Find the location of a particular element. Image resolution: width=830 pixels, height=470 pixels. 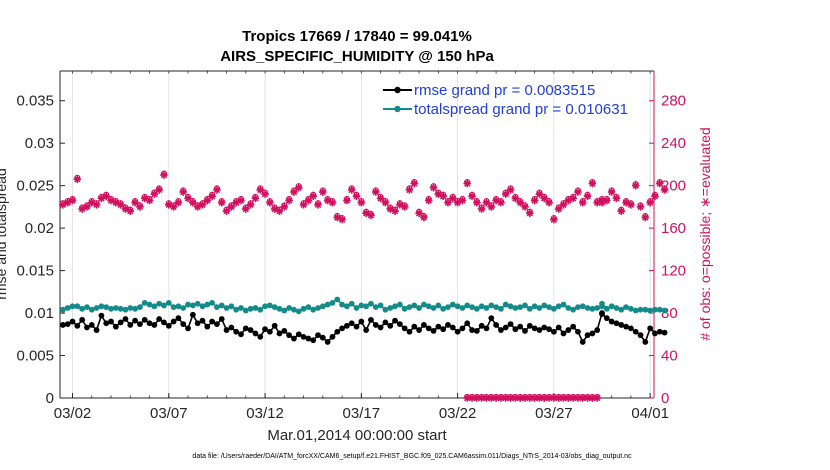

x-tick-label: 03/07 is located at coordinates (169, 413).